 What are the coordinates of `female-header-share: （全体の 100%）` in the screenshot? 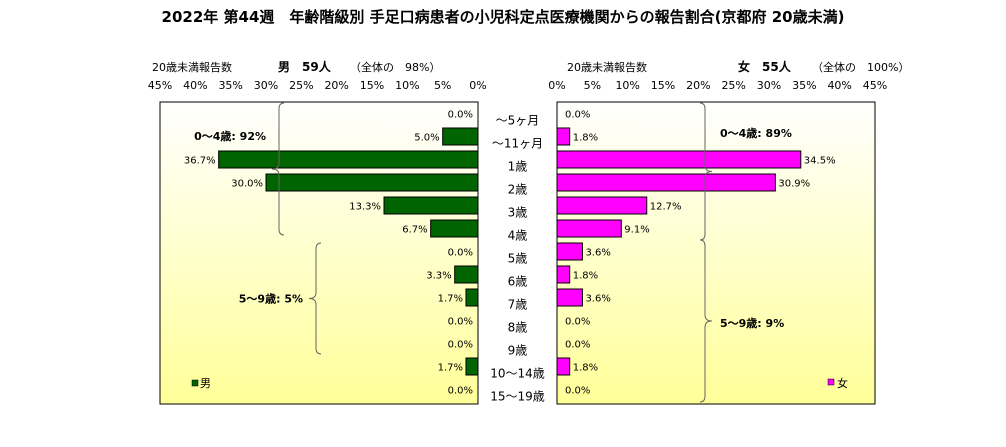 It's located at (860, 67).